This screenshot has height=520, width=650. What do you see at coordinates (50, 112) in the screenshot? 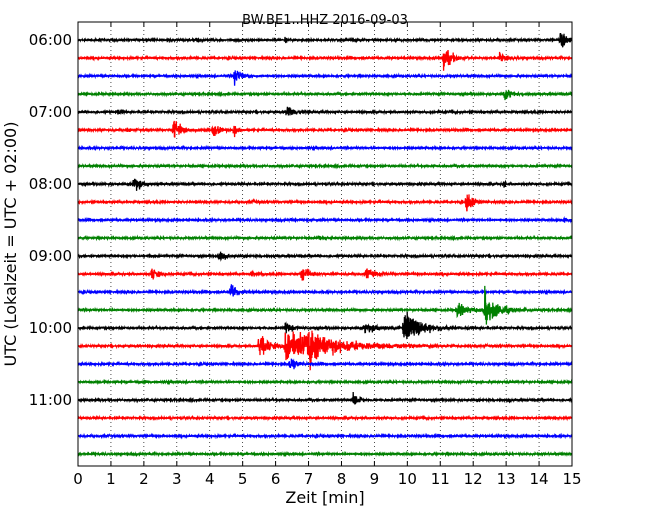
I see `y-tick-label: 07:00` at bounding box center [50, 112].